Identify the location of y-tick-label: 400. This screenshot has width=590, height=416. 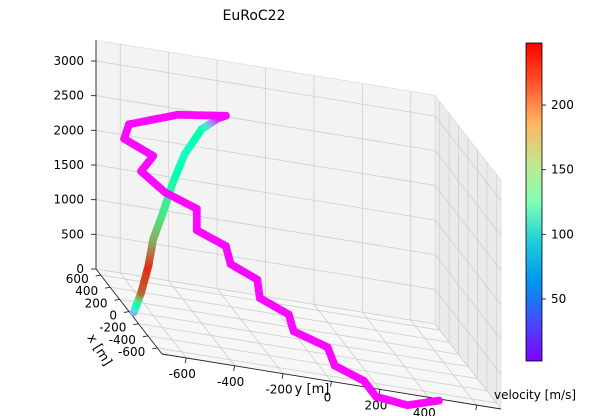
(424, 411).